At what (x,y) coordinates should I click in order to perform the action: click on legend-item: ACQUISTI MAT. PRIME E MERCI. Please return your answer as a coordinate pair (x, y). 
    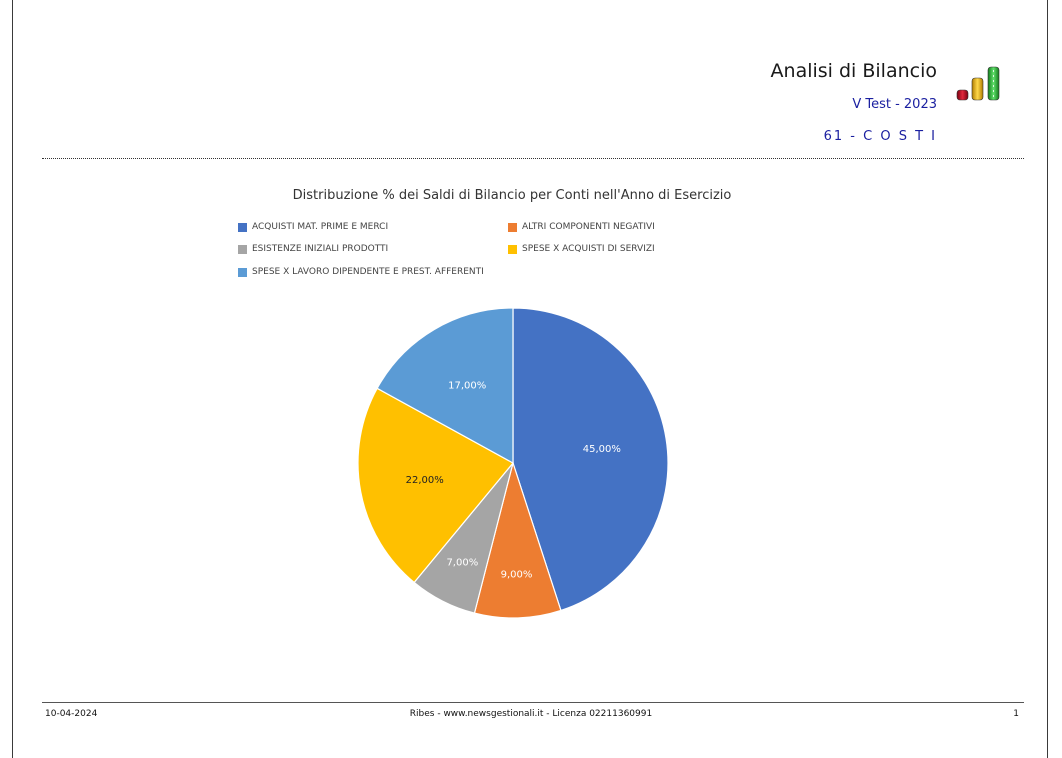
    Looking at the image, I should click on (313, 227).